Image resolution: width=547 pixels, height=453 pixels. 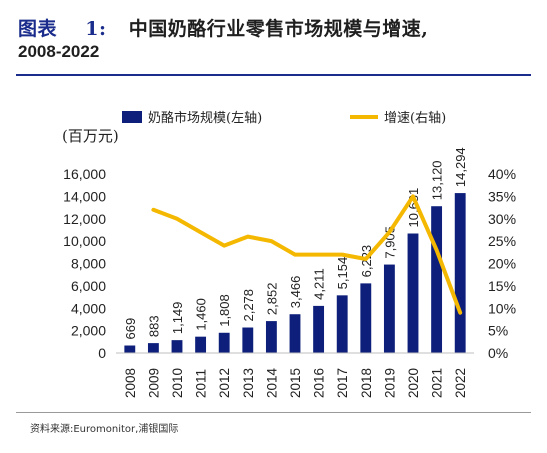 I want to click on bar-2010, so click(x=177, y=346).